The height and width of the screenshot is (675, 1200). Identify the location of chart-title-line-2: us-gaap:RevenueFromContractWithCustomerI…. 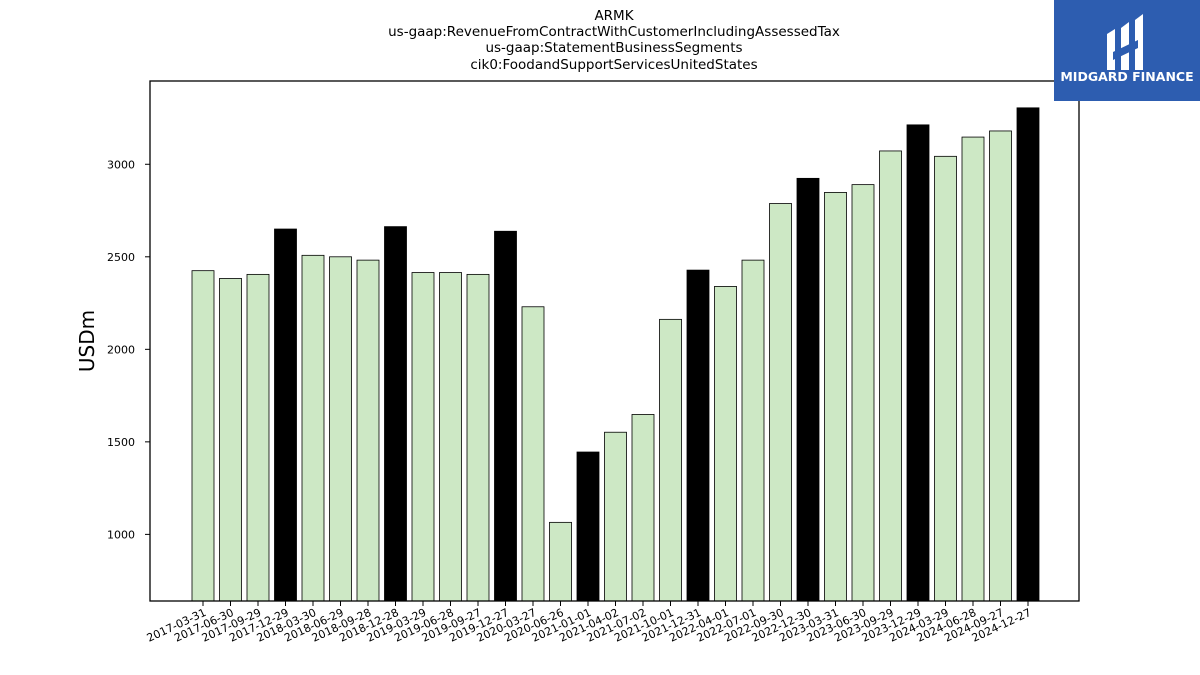
(614, 32).